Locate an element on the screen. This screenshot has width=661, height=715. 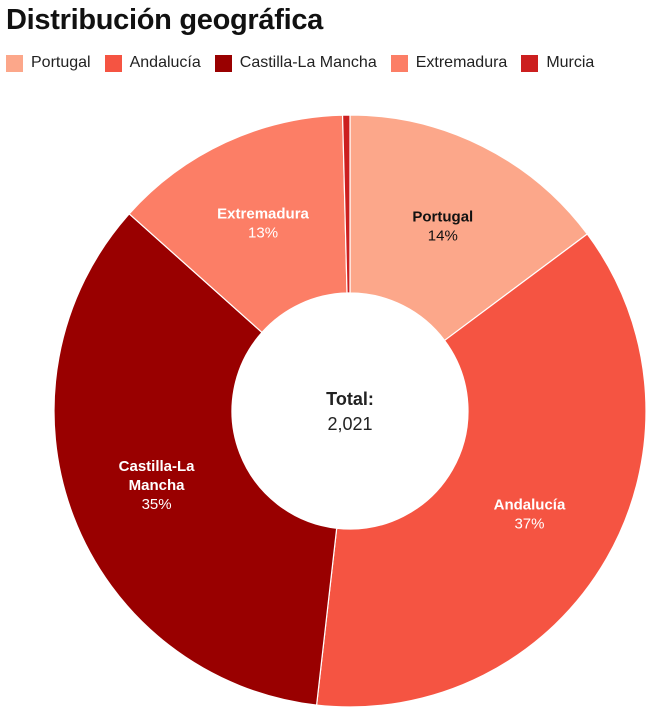
legend-item: Castilla-La Mancha is located at coordinates (295, 63).